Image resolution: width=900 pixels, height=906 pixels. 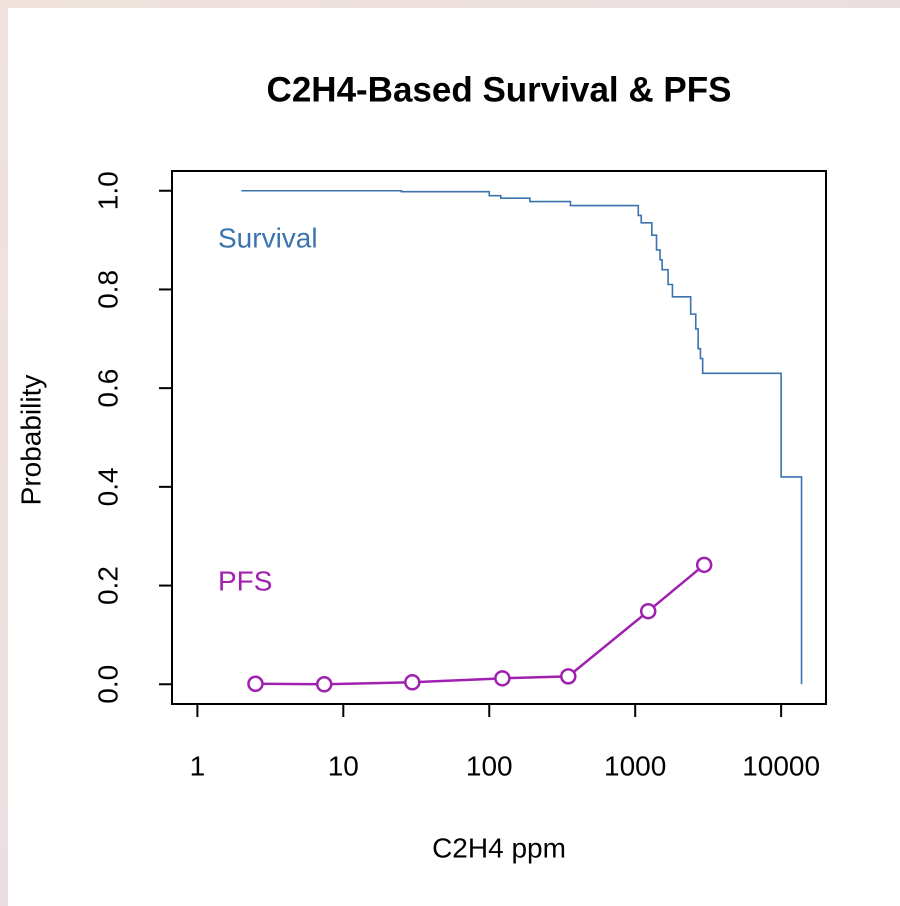 I want to click on series-label: Survival, so click(x=268, y=237).